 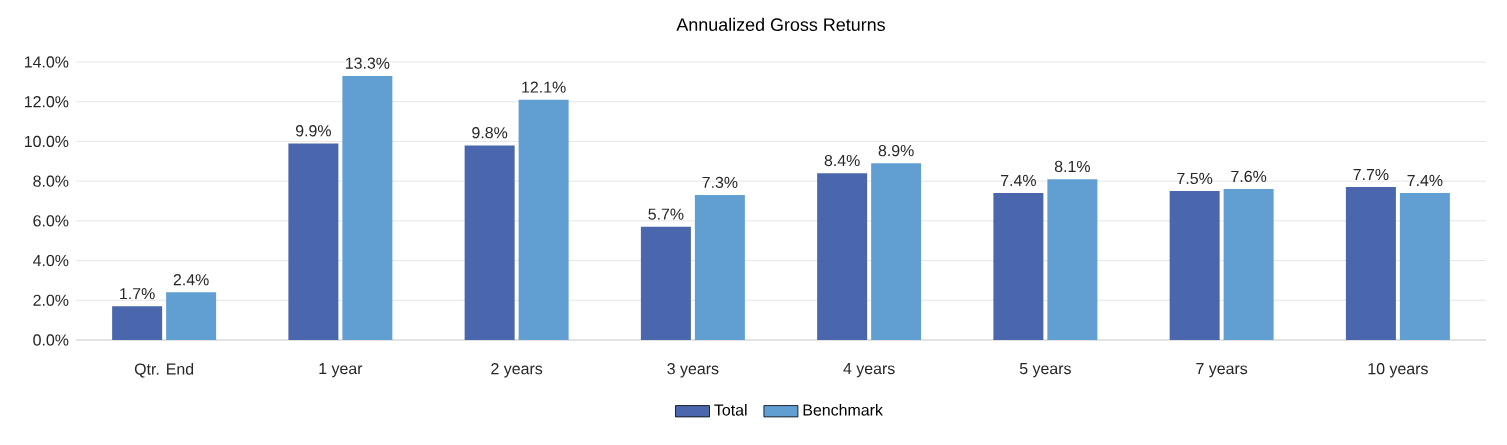 I want to click on legend-label: Total, so click(x=730, y=409).